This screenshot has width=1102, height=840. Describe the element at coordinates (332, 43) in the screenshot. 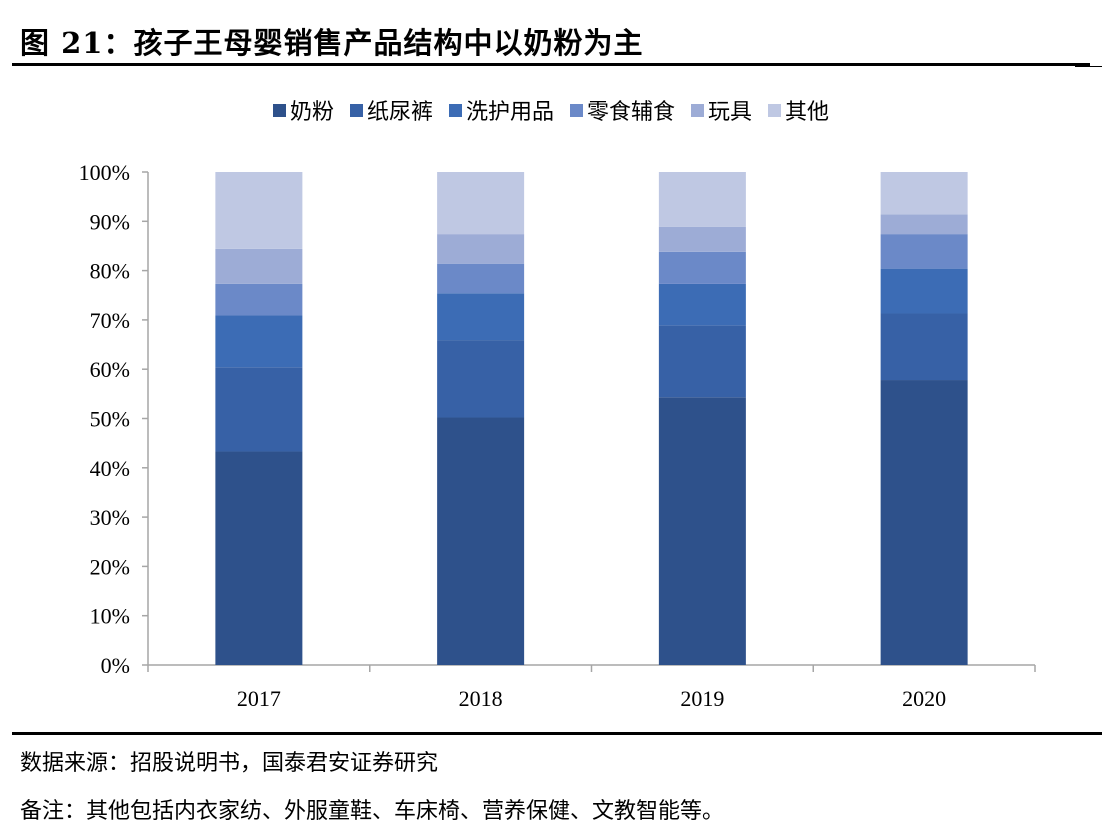

I see `figure-title: 图 21：孩子王母婴销售产品结构中以奶粉为主` at that location.